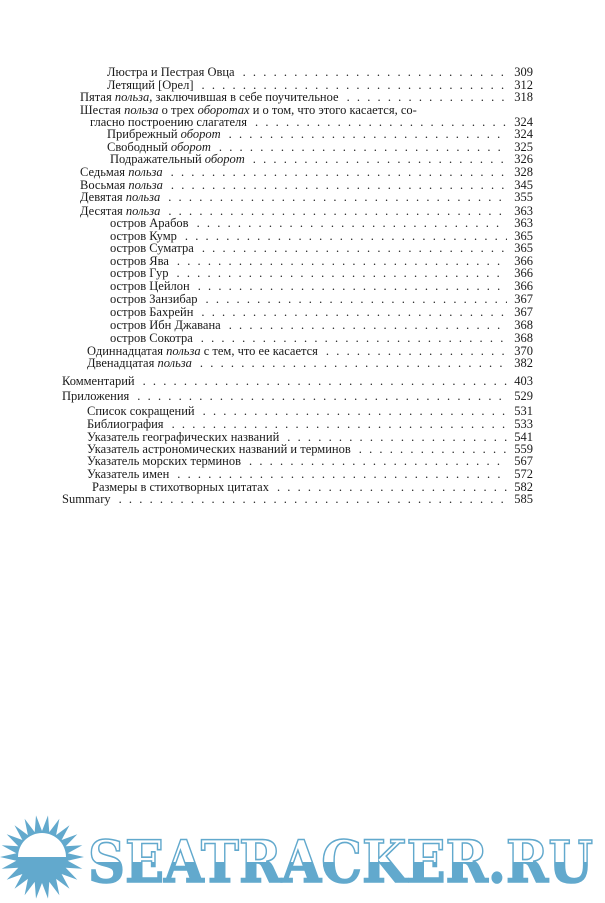  Describe the element at coordinates (523, 172) in the screenshot. I see `toc-page-number: 328` at that location.